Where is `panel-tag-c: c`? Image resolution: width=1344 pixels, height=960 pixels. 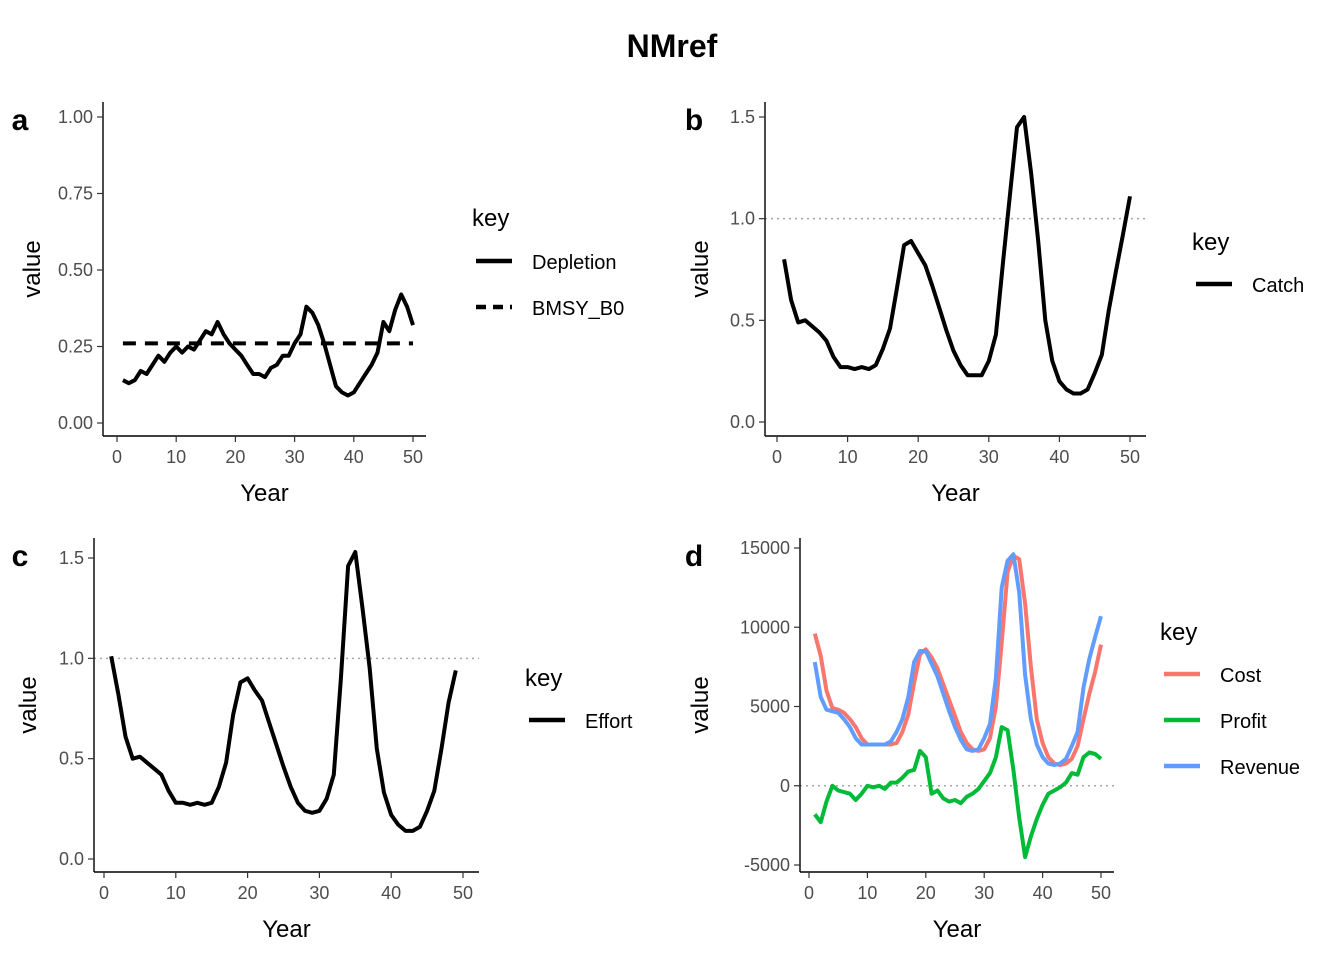 panel-tag-c: c is located at coordinates (20, 556).